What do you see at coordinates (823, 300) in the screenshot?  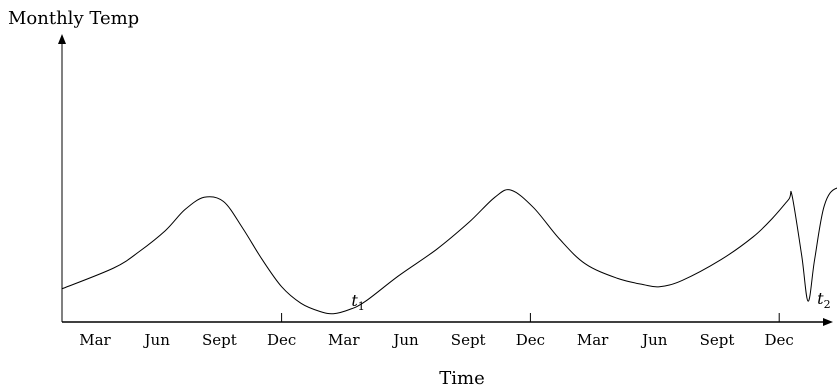 I see `annotation-label: t2` at bounding box center [823, 300].